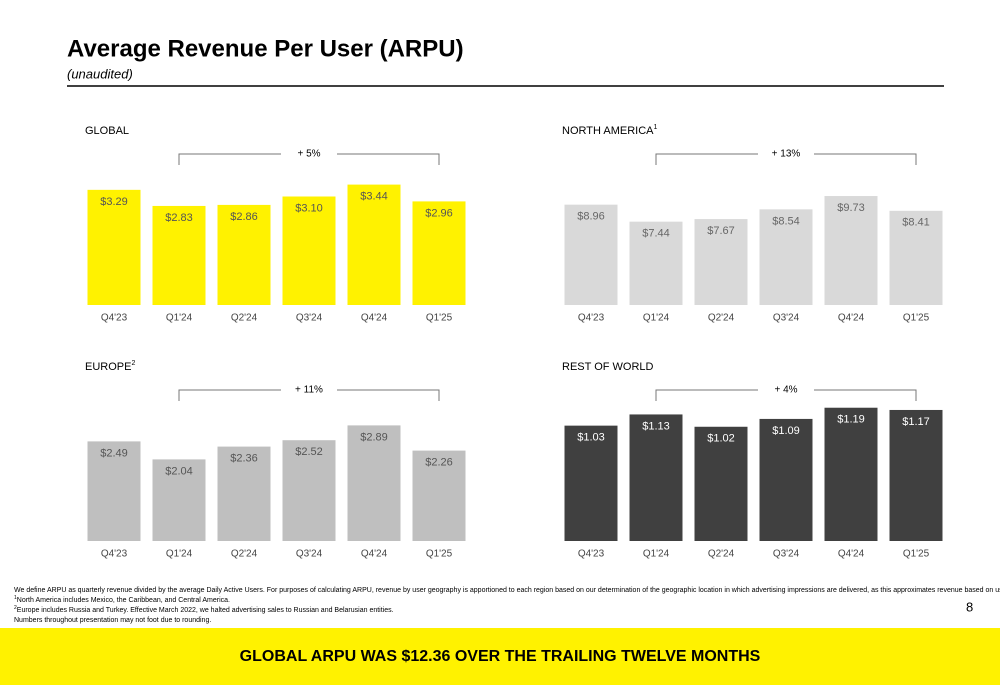  What do you see at coordinates (851, 420) in the screenshot?
I see `value-label: $1.19` at bounding box center [851, 420].